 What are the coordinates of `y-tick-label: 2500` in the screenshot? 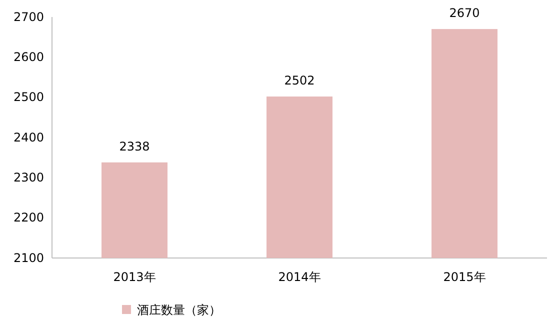 It's located at (28, 97).